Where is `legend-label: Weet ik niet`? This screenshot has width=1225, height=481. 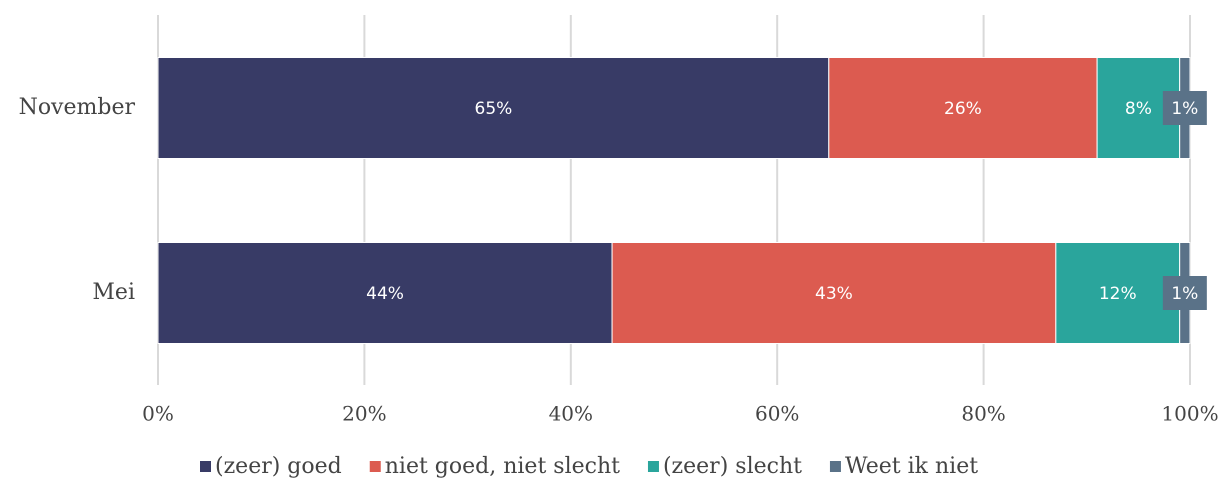 legend-label: Weet ik niet is located at coordinates (911, 466).